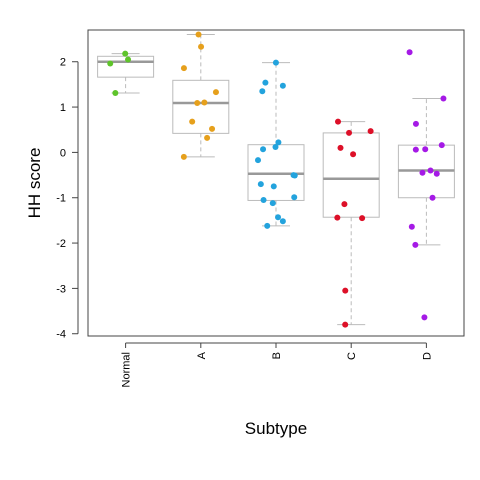  Describe the element at coordinates (63, 153) in the screenshot. I see `y-tick-label: 0` at that location.